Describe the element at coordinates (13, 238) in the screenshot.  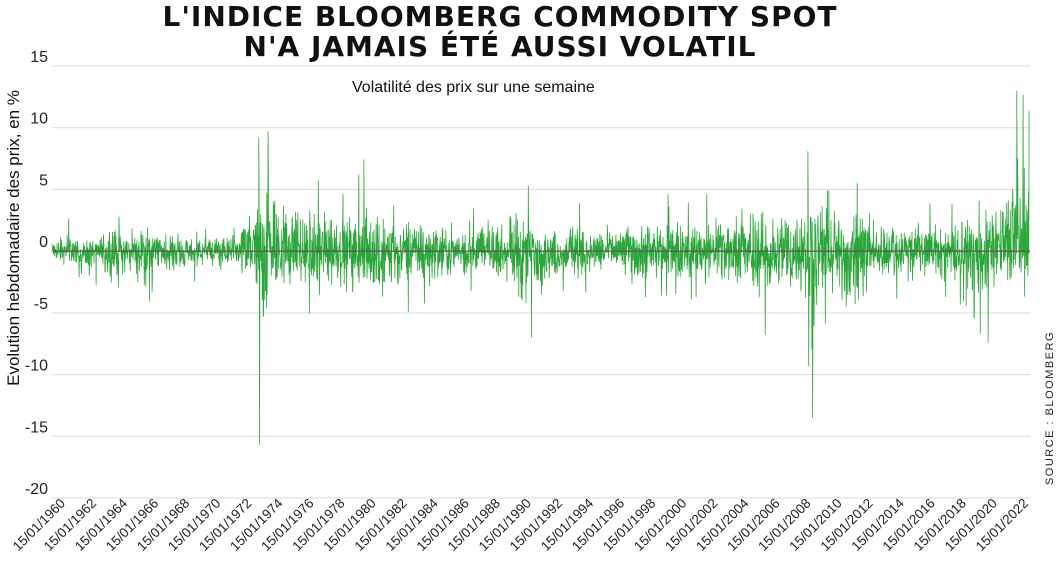
I see `y-axis-label: Evolution hebdomadaire des prix, en %` at that location.